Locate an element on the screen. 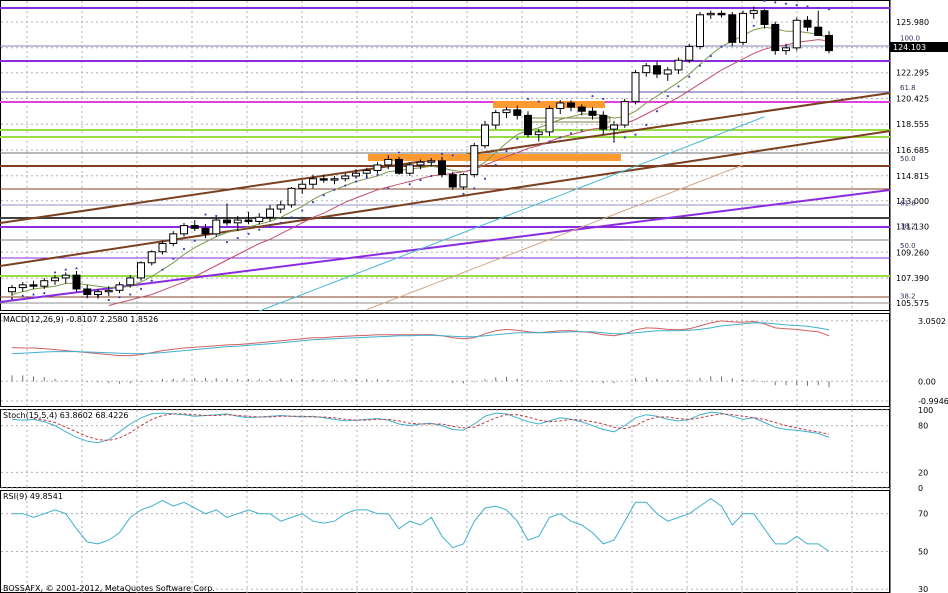 The height and width of the screenshot is (593, 948). stochastic-panel: 100 80 20 0 is located at coordinates (467, 449).